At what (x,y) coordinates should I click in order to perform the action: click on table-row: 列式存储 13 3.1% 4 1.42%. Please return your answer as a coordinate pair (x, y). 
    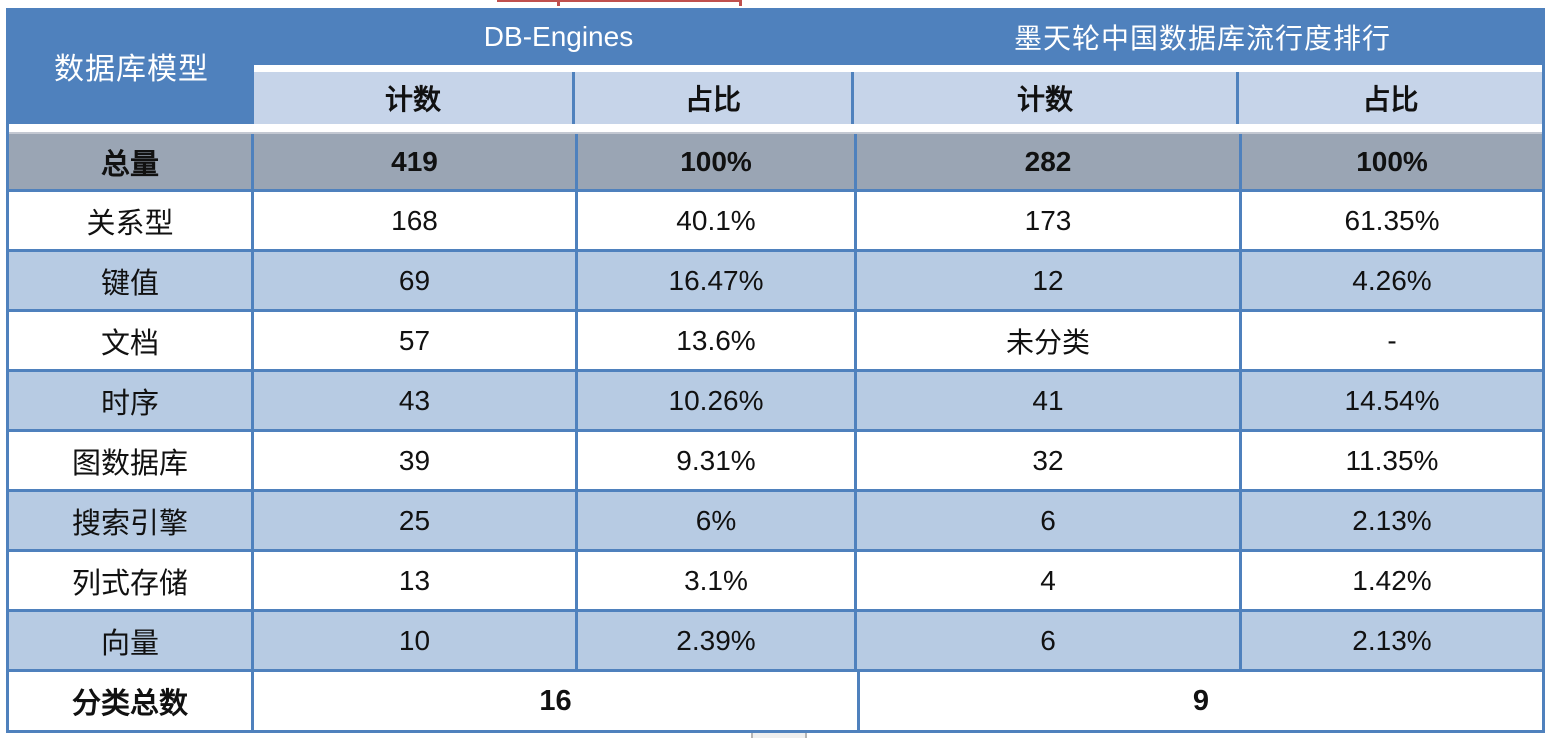
    Looking at the image, I should click on (775, 582).